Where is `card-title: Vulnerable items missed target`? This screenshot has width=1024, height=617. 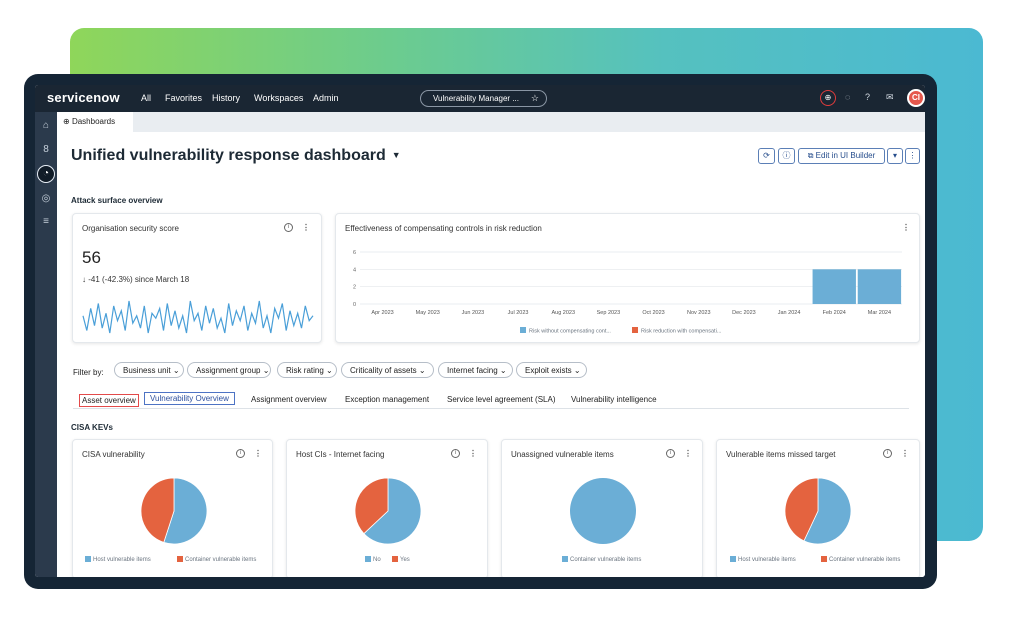
card-title: Vulnerable items missed target is located at coordinates (781, 454).